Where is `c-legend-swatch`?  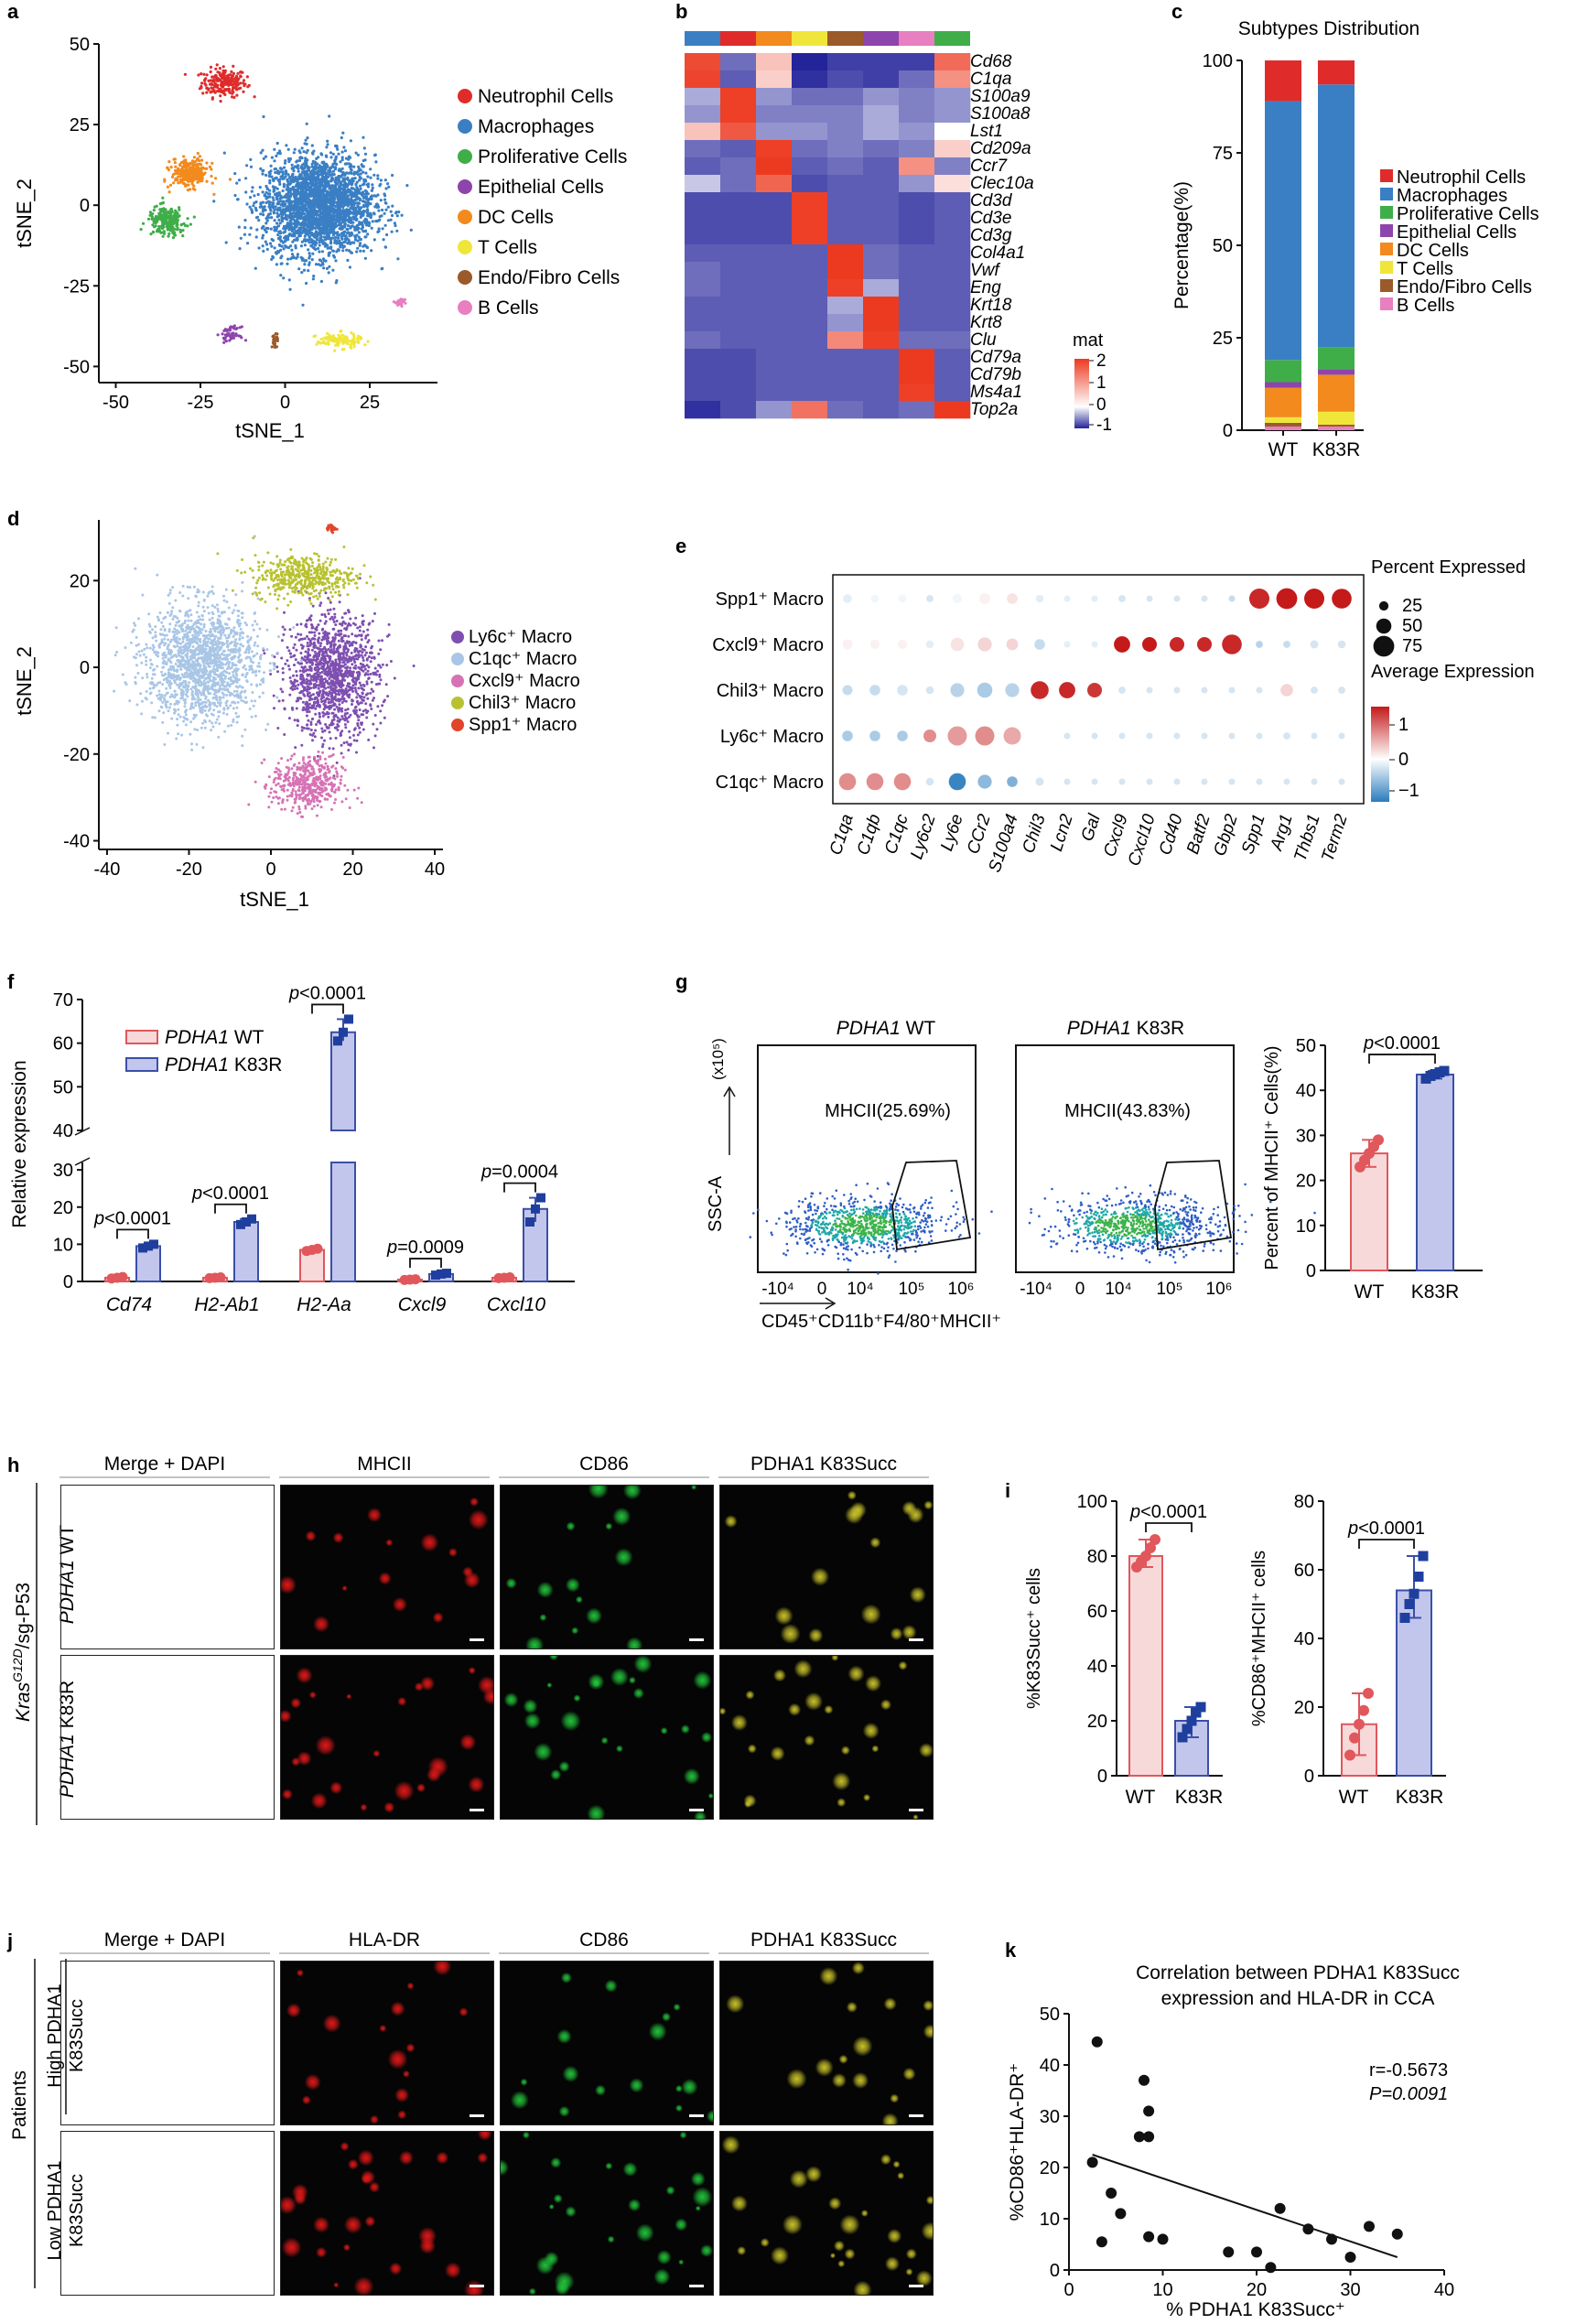 c-legend-swatch is located at coordinates (1387, 175).